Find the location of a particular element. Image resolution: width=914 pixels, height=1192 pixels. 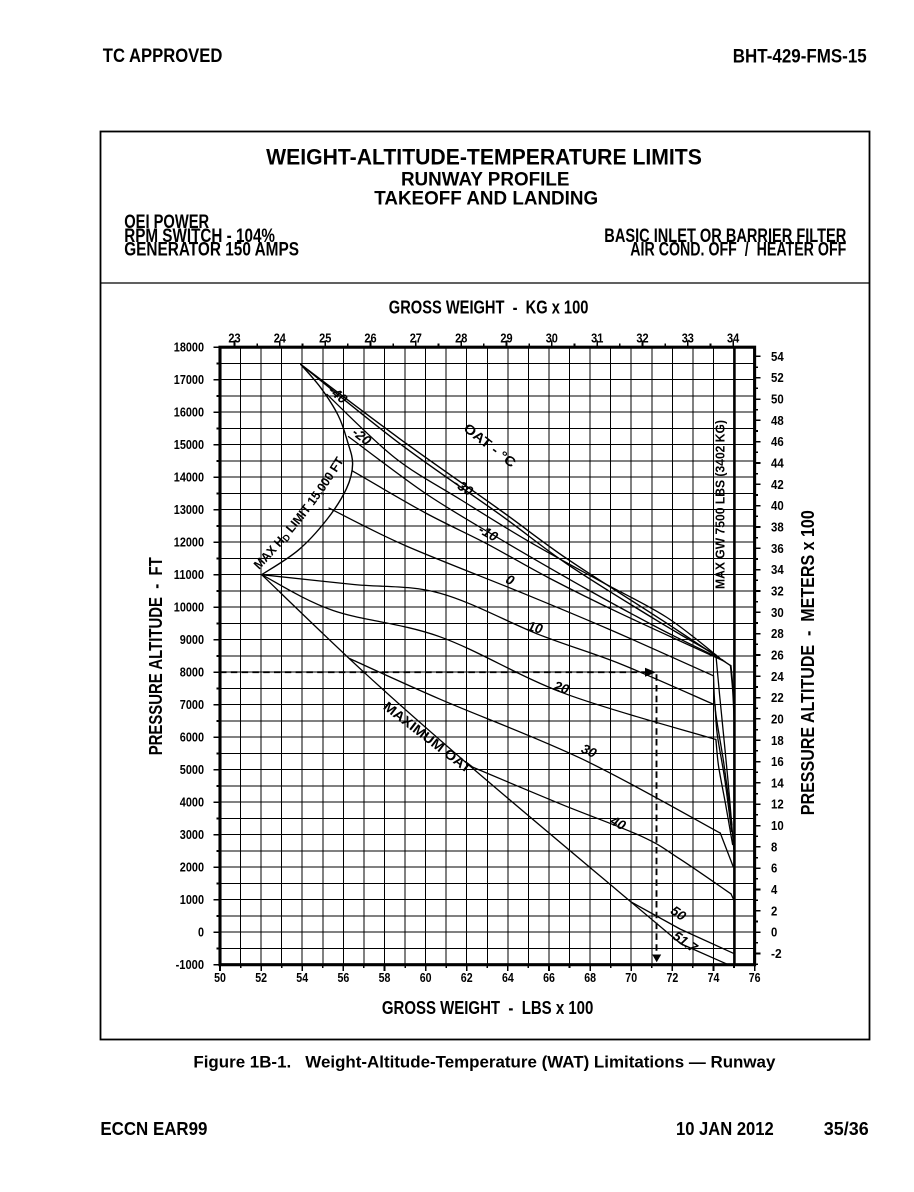

svg-text: 14 is located at coordinates (777, 782).